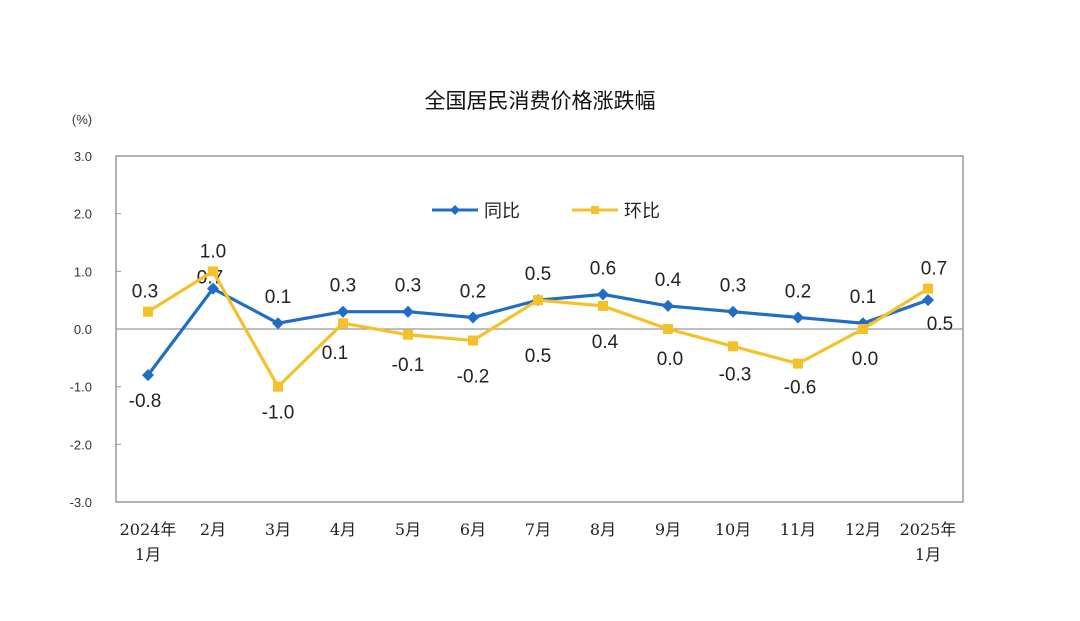  I want to click on x-tick-label: 11月, so click(798, 529).